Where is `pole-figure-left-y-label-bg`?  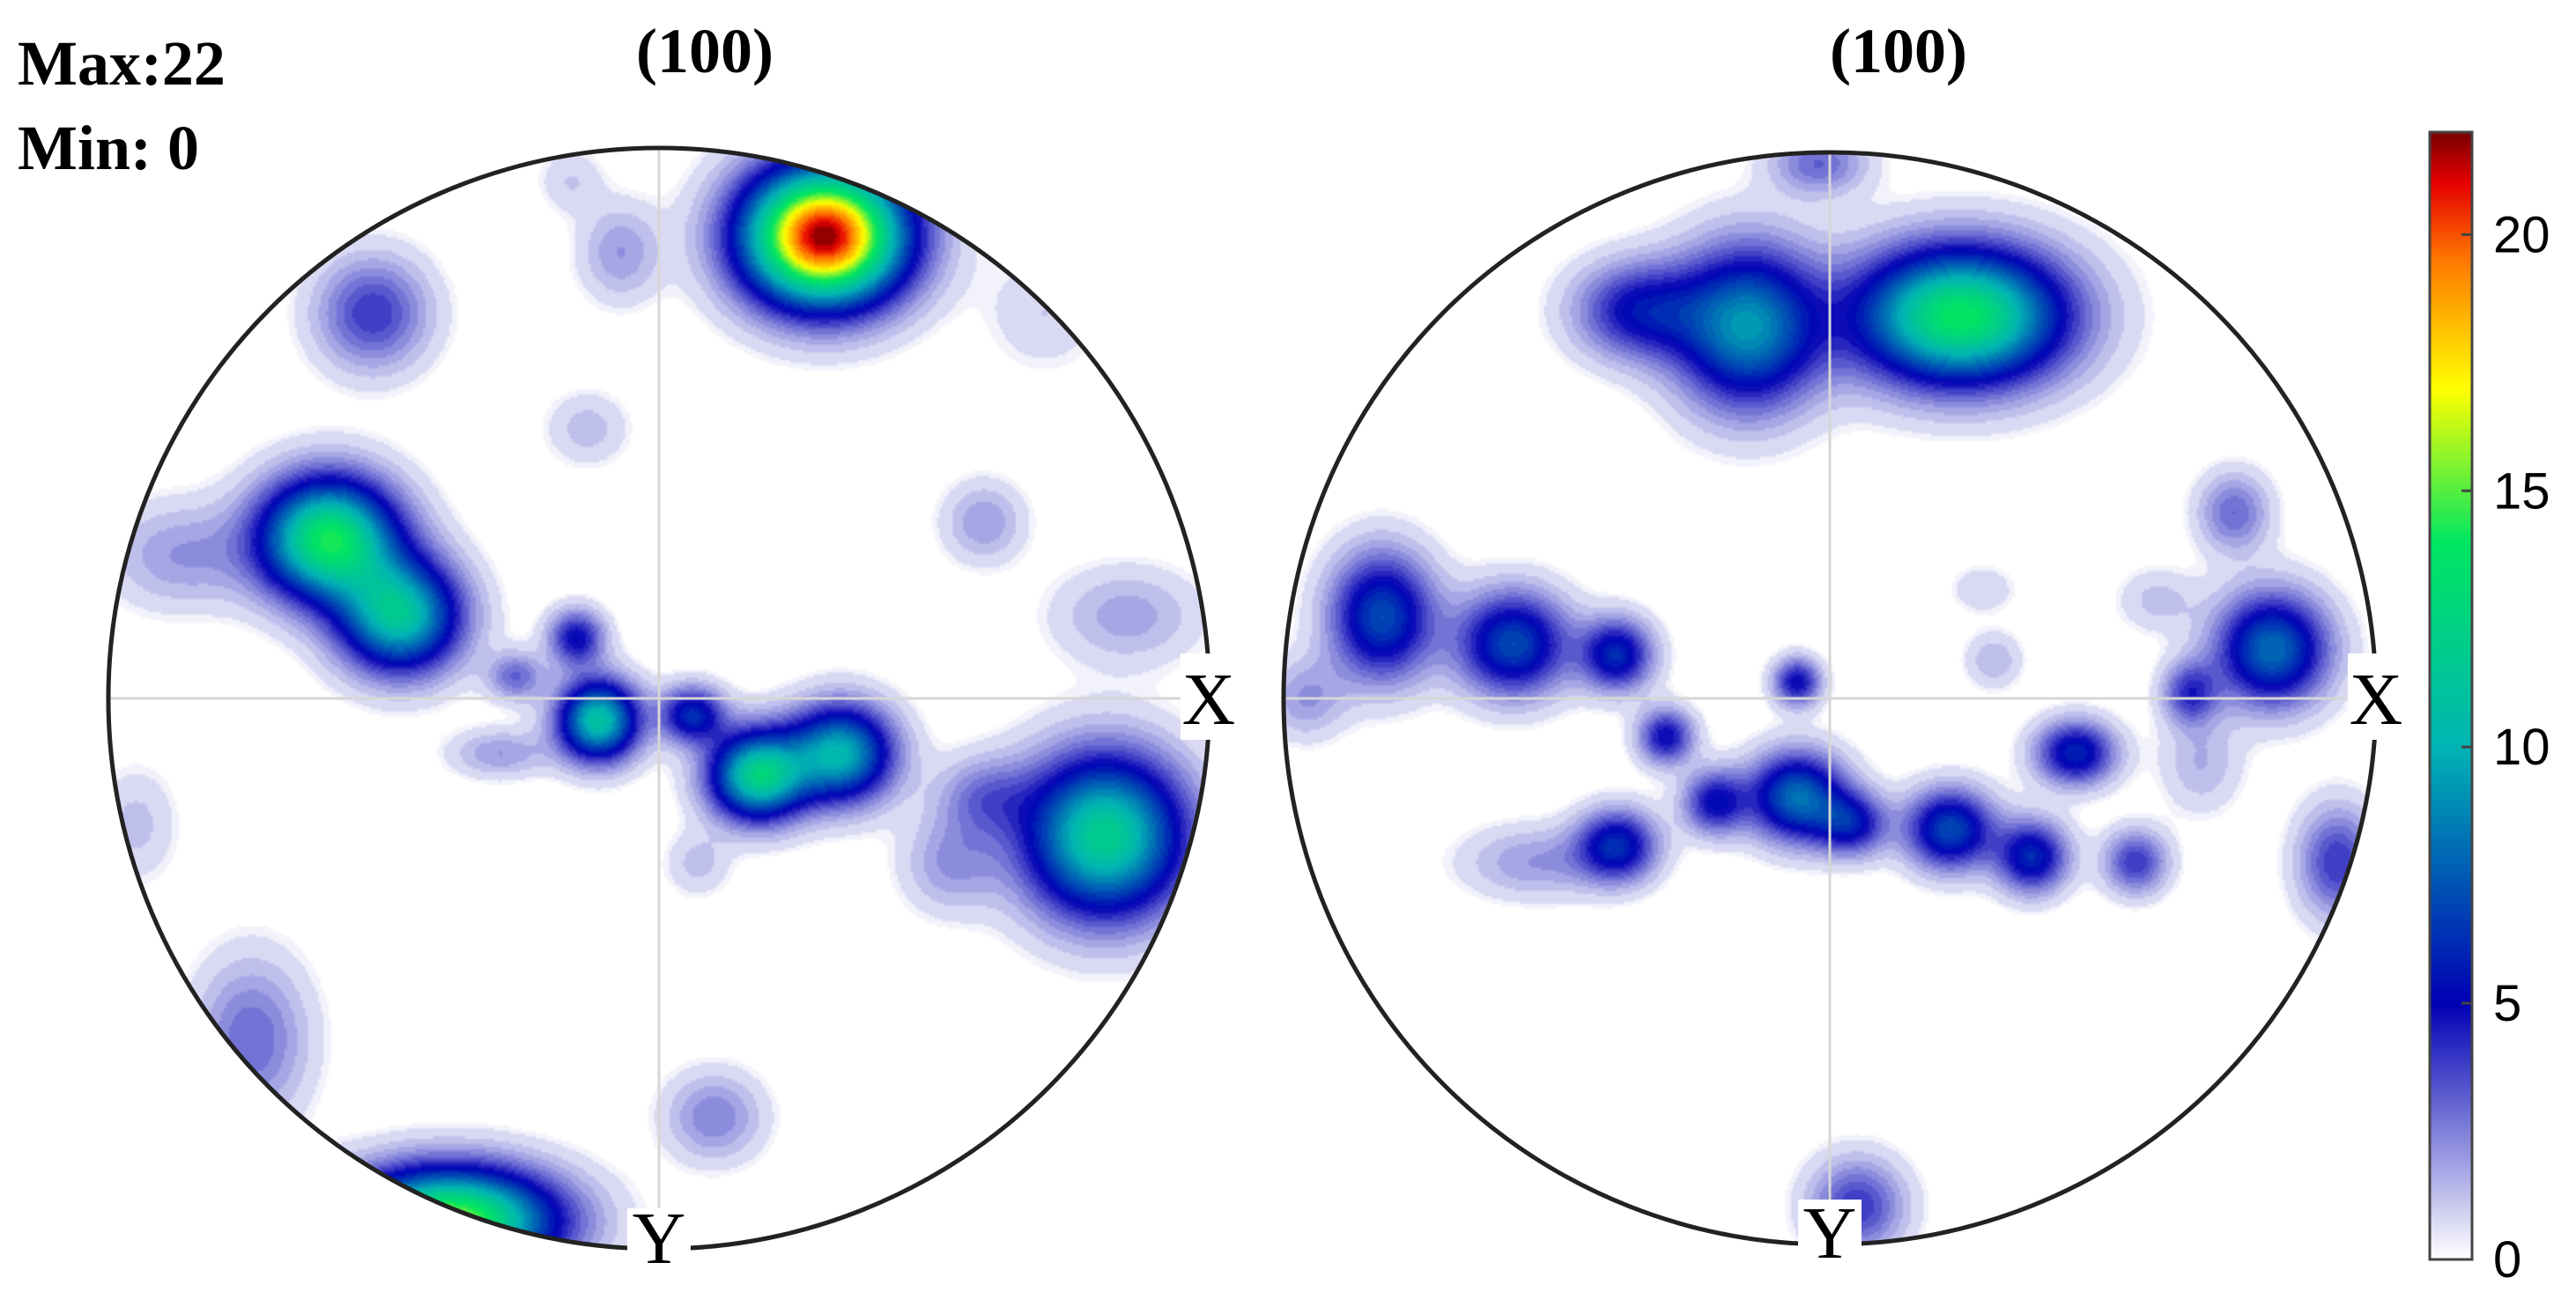 pole-figure-left-y-label-bg is located at coordinates (659, 1251).